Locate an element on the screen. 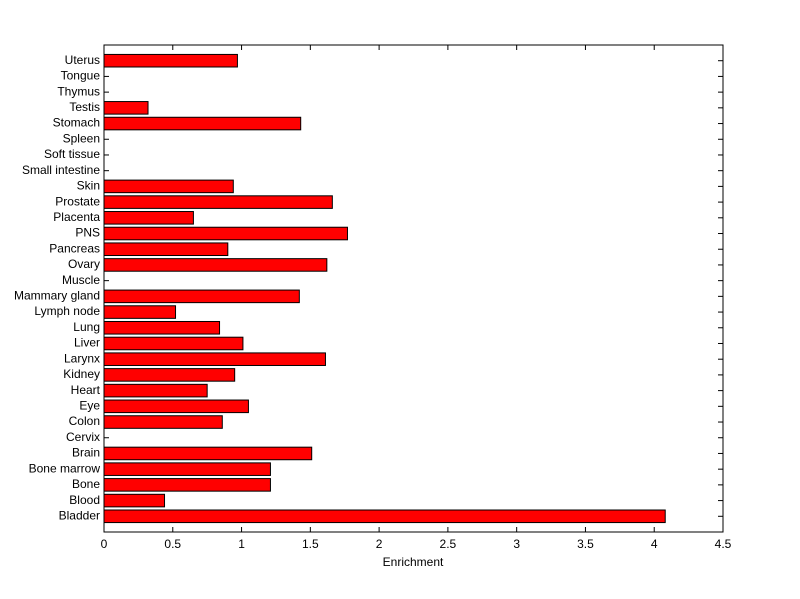 The image size is (800, 599). y-tick-label: Uterus is located at coordinates (82, 60).